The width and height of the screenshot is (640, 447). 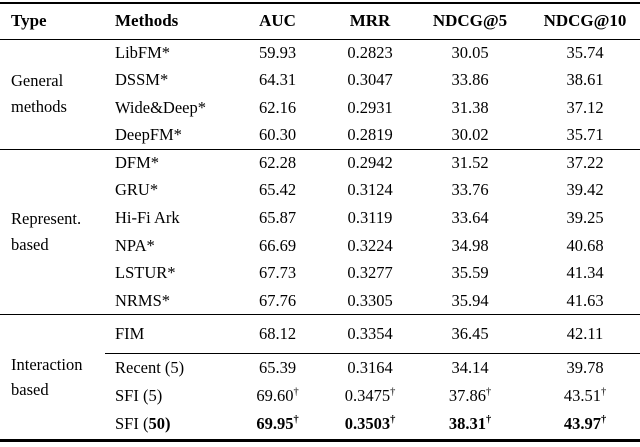 What do you see at coordinates (470, 334) in the screenshot?
I see `value-cell: 36.45` at bounding box center [470, 334].